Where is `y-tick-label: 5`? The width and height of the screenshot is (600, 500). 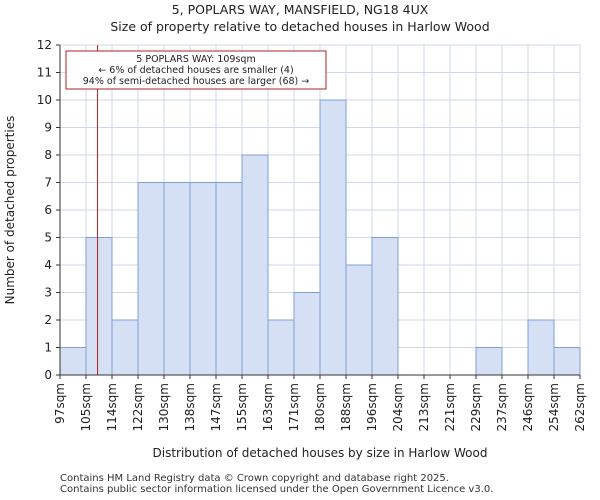
y-tick-label: 5 is located at coordinates (48, 238).